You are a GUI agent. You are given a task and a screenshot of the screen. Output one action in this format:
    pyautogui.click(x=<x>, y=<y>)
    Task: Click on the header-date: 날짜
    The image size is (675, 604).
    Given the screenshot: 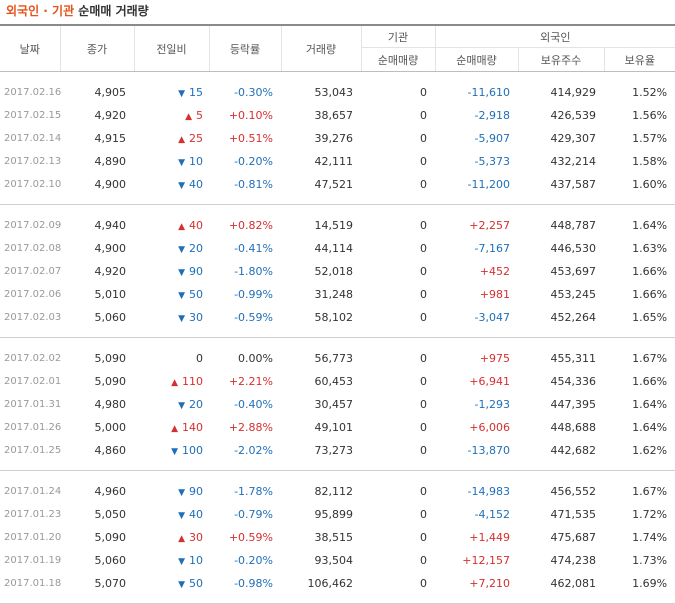 What is the action you would take?
    pyautogui.click(x=30, y=48)
    